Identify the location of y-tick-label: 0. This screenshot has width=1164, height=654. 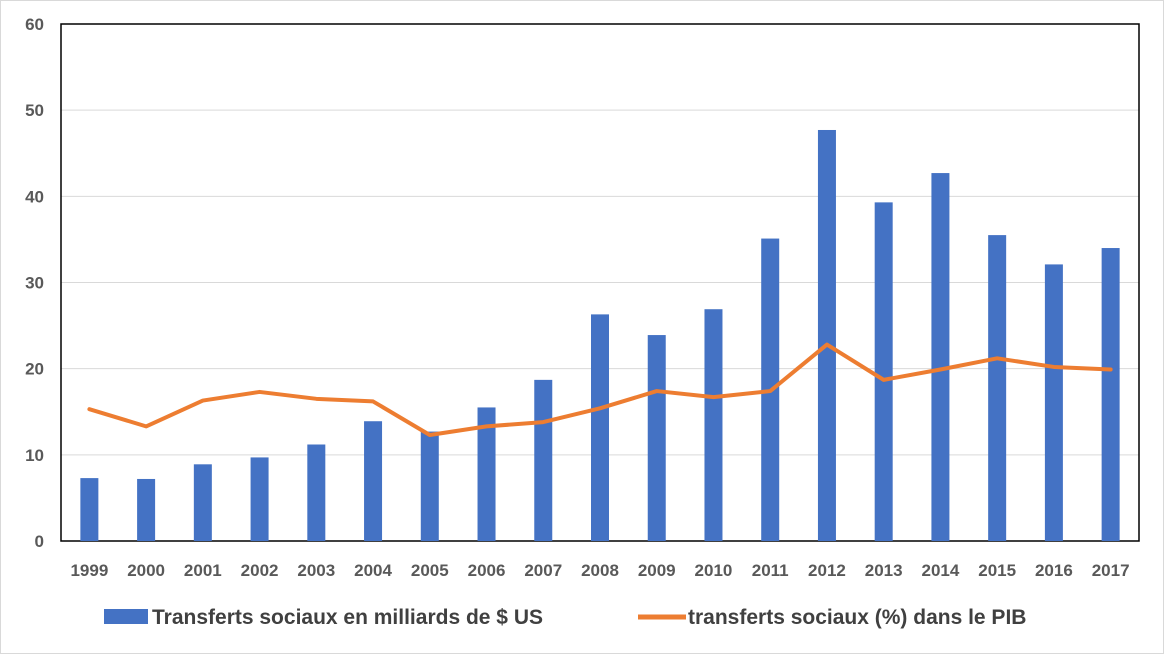
(39, 541).